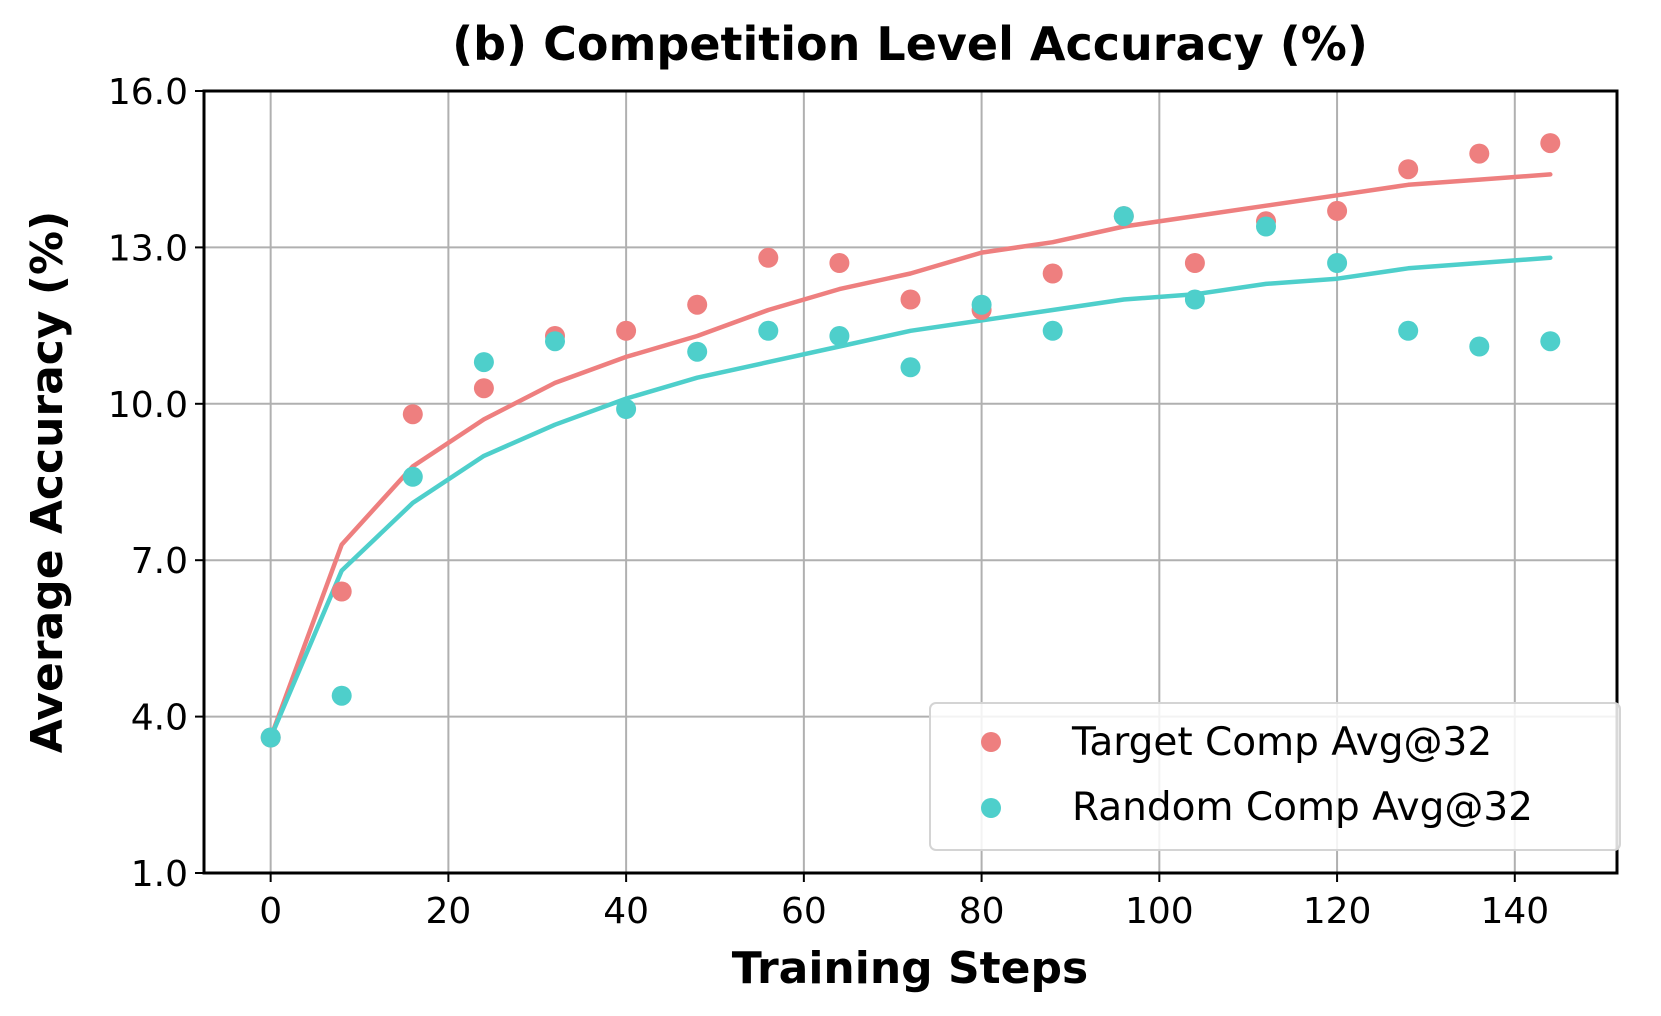 Image resolution: width=1661 pixels, height=1016 pixels. I want to click on x-tick-label: 20, so click(448, 911).